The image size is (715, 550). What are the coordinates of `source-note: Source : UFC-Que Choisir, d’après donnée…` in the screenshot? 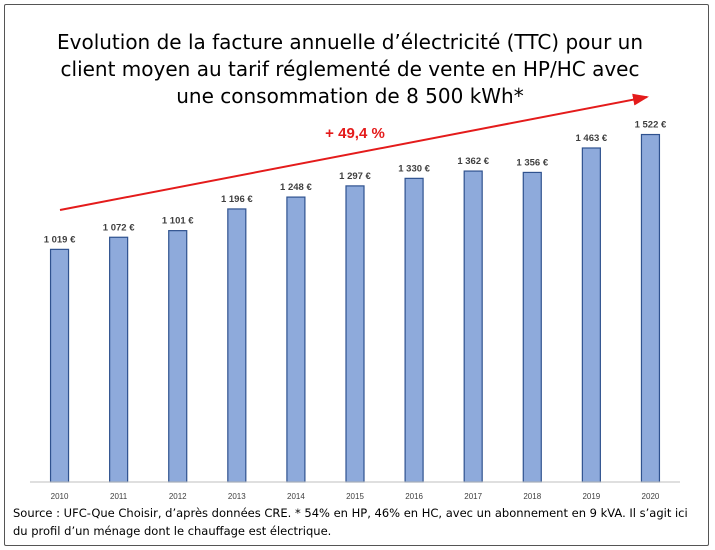 It's located at (350, 522).